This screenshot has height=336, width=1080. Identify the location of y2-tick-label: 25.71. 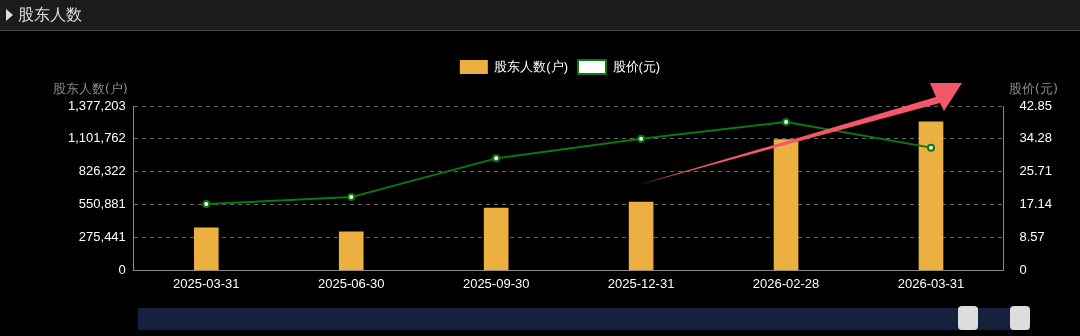
(1036, 171).